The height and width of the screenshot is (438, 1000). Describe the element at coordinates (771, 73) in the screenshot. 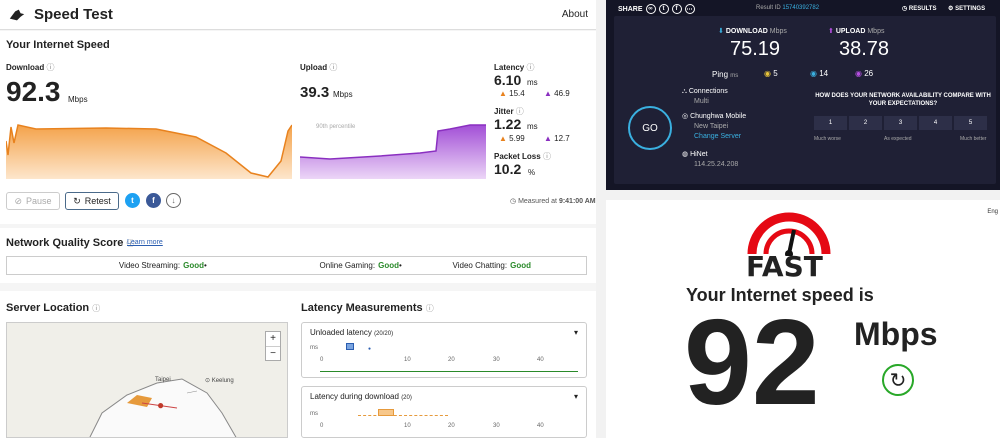

I see `ping-idle: ◉ 5` at that location.